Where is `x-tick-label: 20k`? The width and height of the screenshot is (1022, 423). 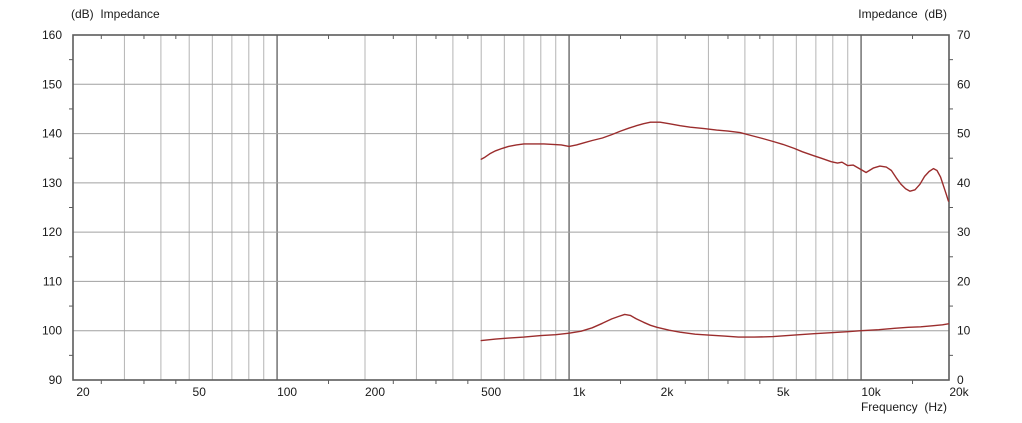
x-tick-label: 20k is located at coordinates (959, 392).